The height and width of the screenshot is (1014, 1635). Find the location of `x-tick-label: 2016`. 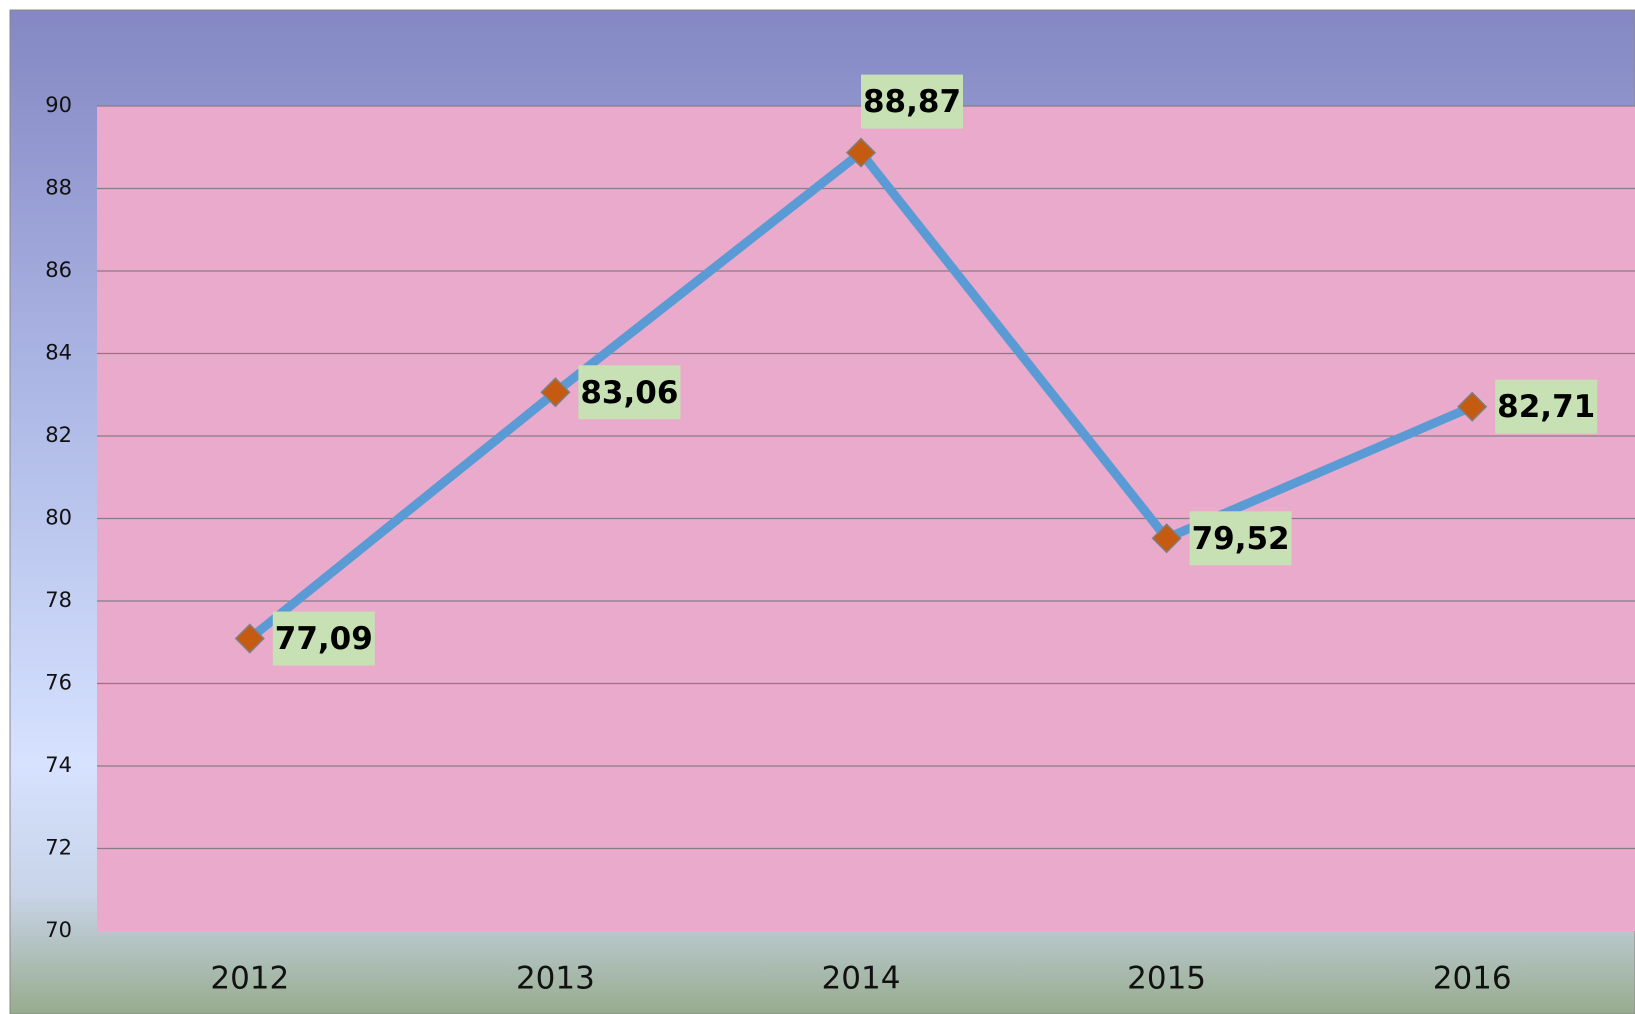

x-tick-label: 2016 is located at coordinates (1472, 979).